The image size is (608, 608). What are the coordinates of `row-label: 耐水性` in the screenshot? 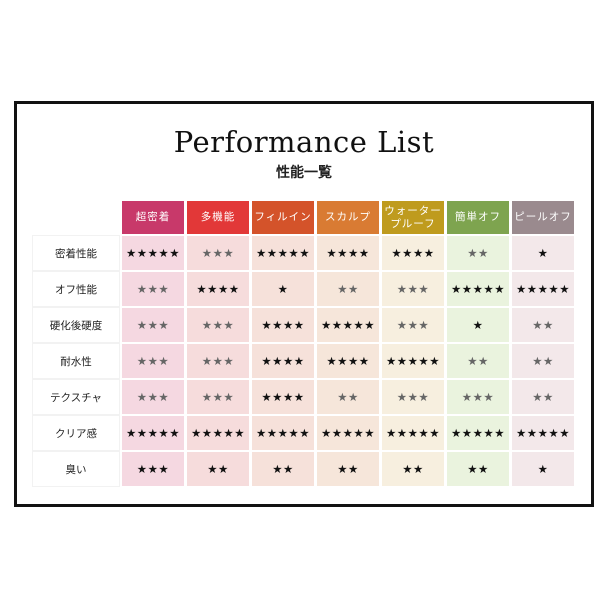 It's located at (76, 361).